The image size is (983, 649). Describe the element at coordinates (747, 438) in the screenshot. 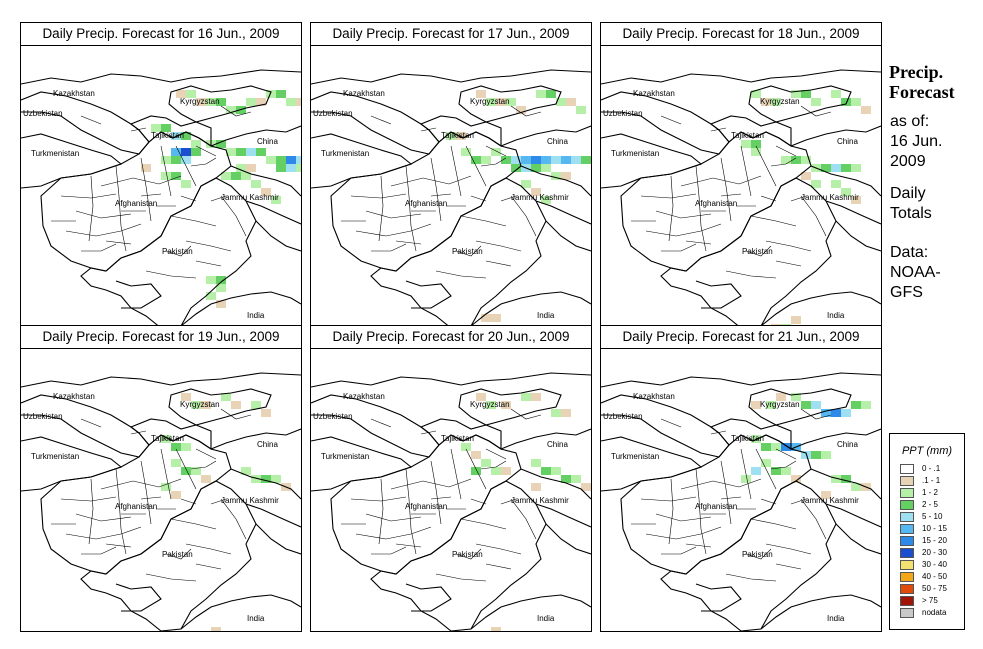

I see `country-label: Tajikistan` at that location.